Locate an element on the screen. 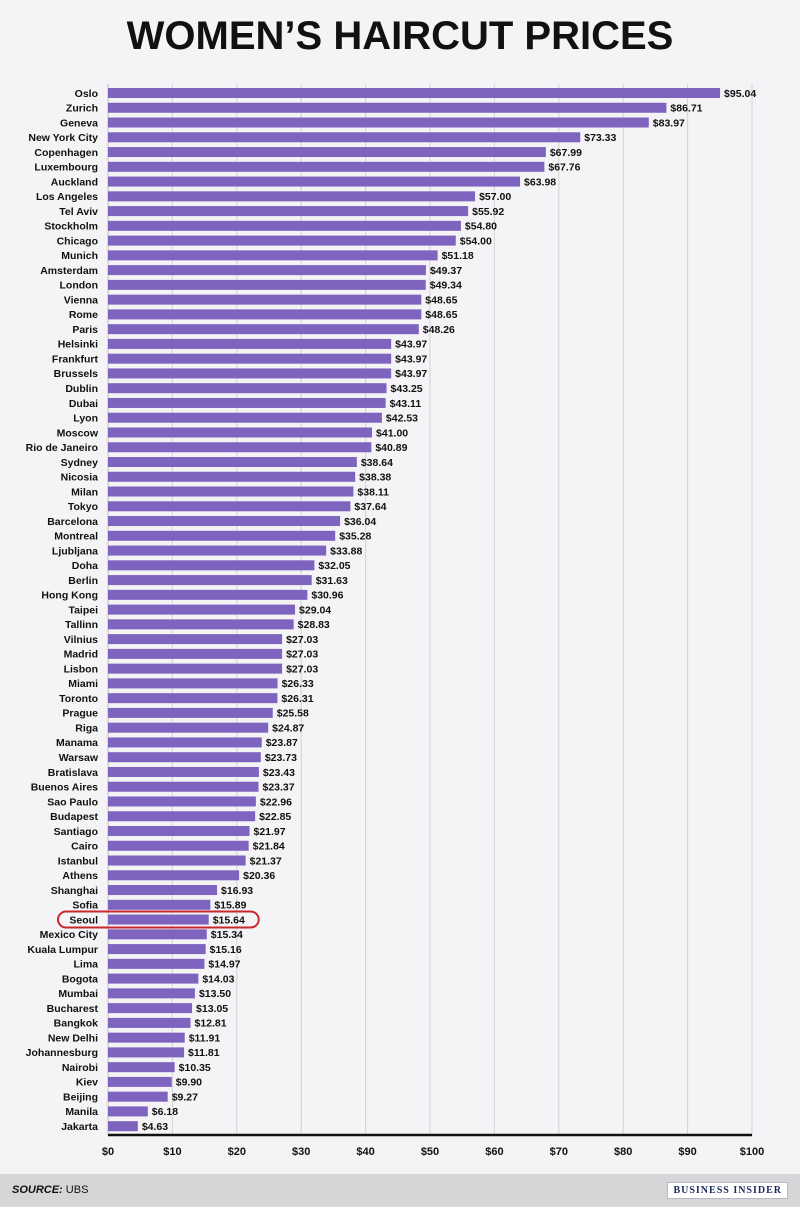 Image resolution: width=800 pixels, height=1207 pixels. value-label: $38.11 is located at coordinates (373, 492).